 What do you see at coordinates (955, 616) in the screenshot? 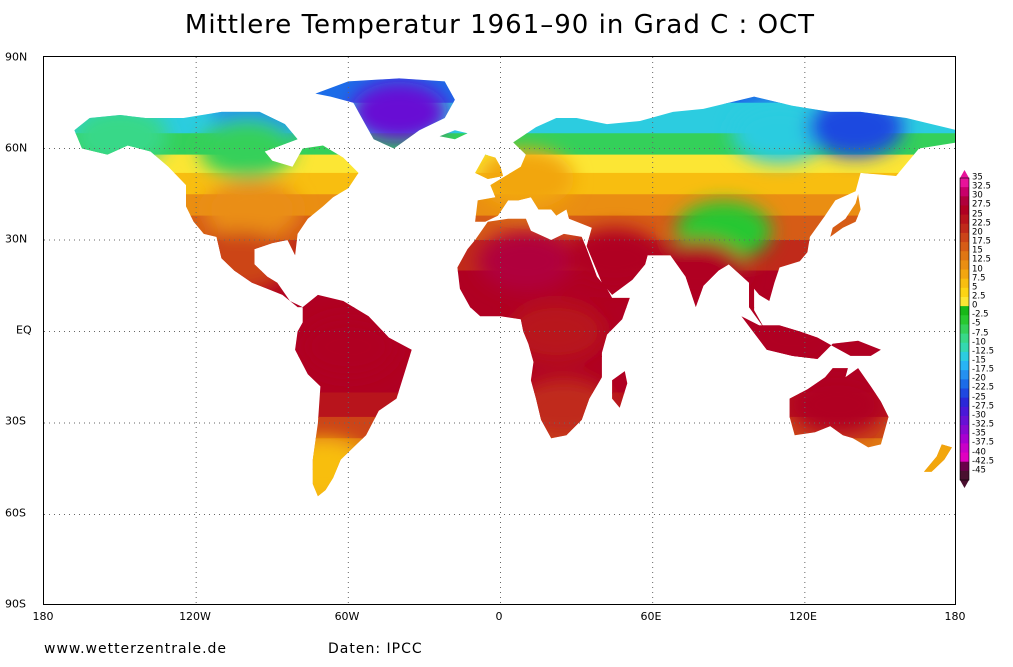
I see `lon-label-180e: 180` at bounding box center [955, 616].